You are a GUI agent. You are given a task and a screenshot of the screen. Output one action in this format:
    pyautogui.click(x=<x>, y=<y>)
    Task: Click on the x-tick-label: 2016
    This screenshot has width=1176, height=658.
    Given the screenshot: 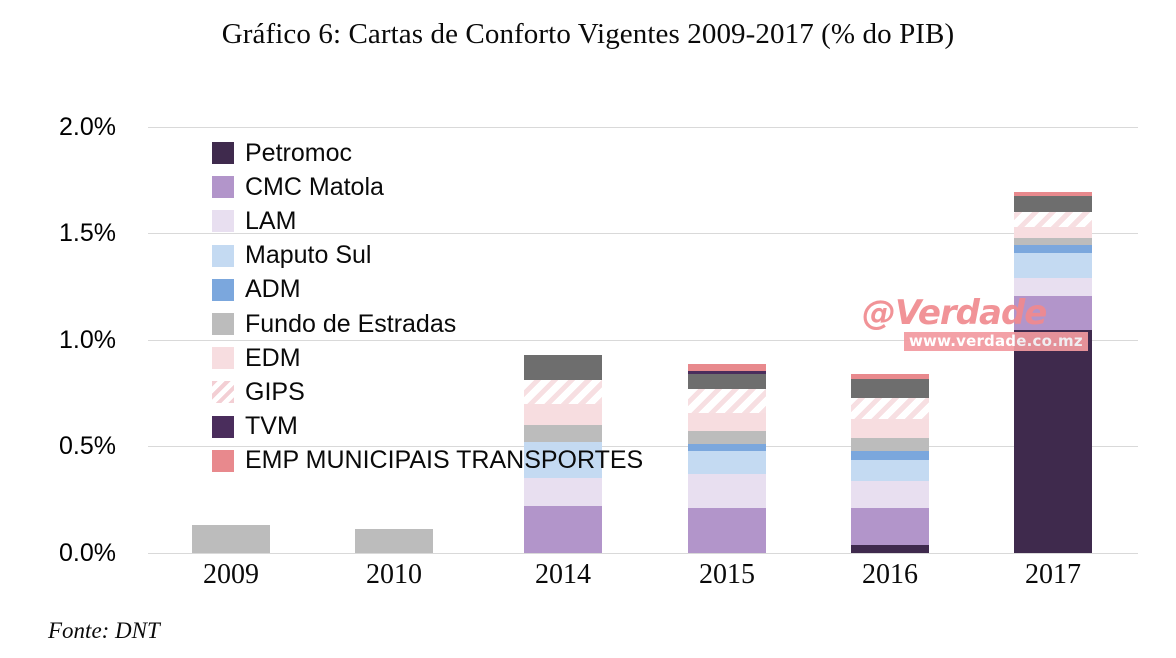 What is the action you would take?
    pyautogui.click(x=890, y=574)
    